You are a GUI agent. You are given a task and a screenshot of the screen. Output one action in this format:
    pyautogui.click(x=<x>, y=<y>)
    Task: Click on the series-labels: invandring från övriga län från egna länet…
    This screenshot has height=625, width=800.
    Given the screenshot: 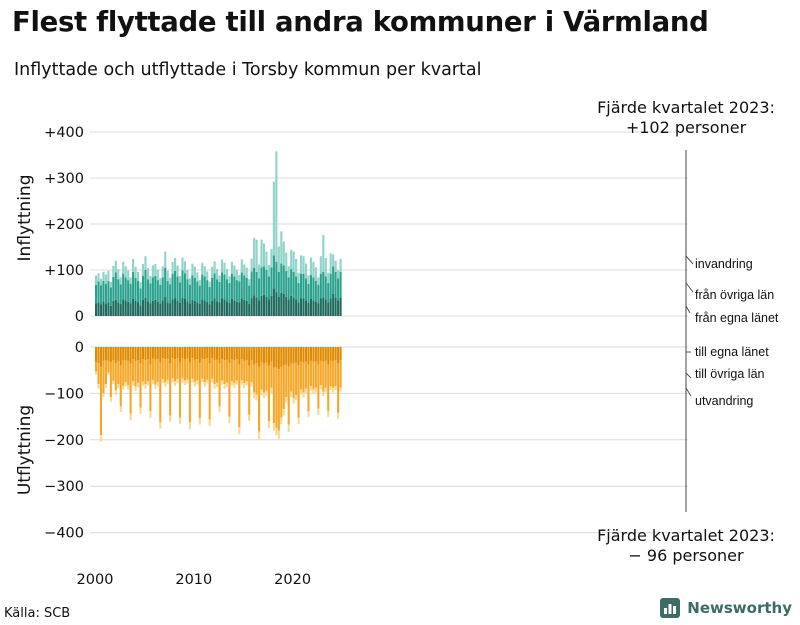 What is the action you would take?
    pyautogui.click(x=732, y=331)
    